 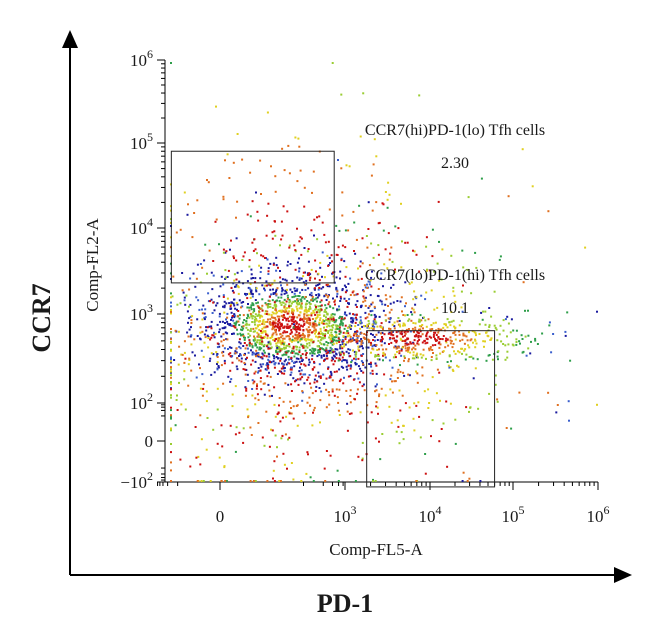 I want to click on y-tick-label: 0, so click(x=149, y=441).